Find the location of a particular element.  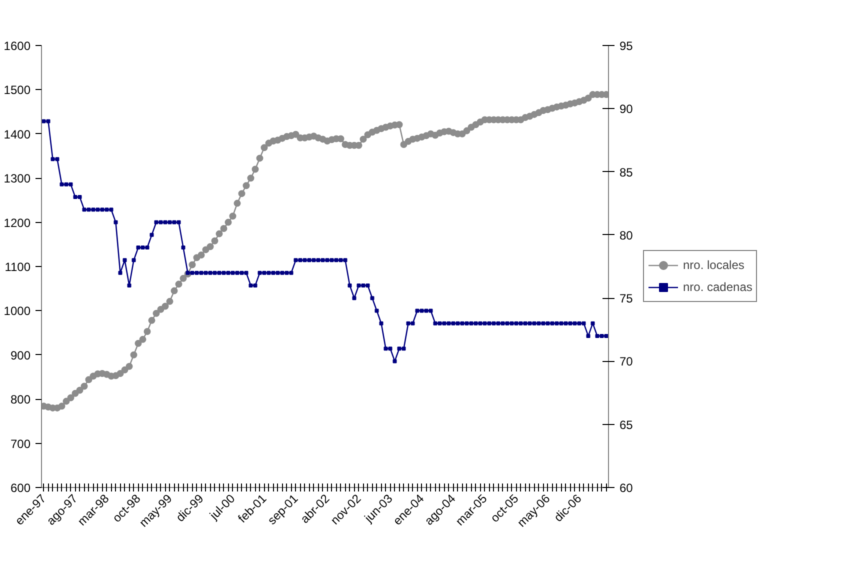

y-tick-label: 1600 is located at coordinates (17, 46).